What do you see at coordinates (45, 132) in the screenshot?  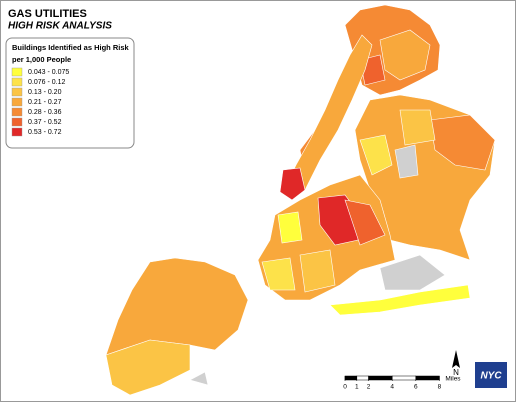 I see `legend-label: 0.53 - 0.72` at bounding box center [45, 132].